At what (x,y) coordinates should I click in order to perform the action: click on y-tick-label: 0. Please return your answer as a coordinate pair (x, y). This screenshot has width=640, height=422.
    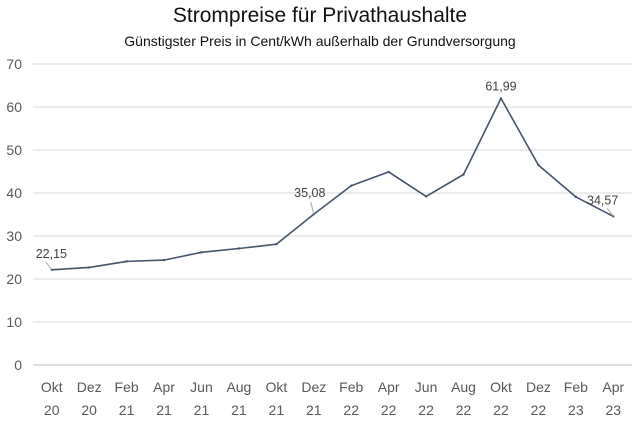
    Looking at the image, I should click on (18, 365).